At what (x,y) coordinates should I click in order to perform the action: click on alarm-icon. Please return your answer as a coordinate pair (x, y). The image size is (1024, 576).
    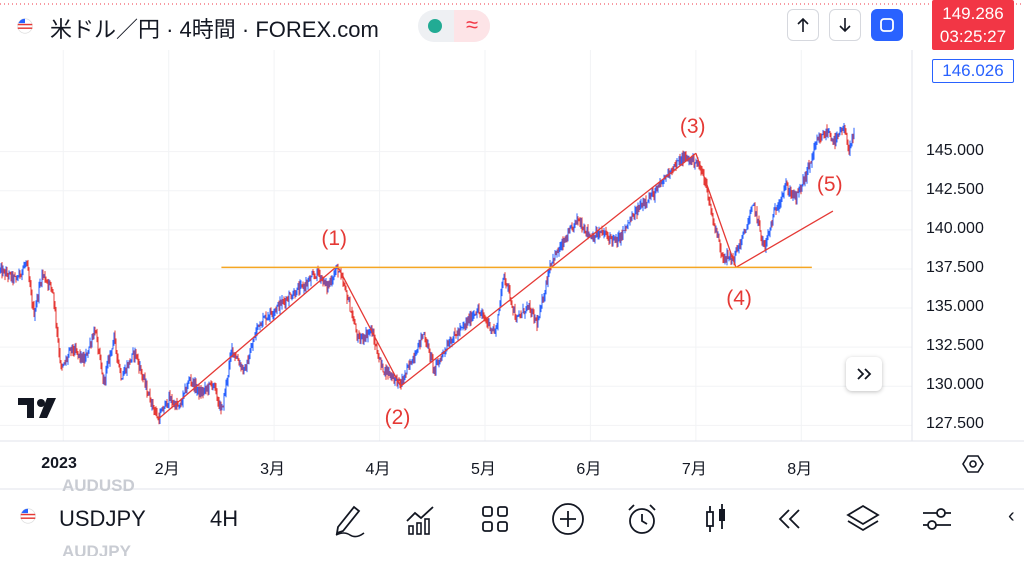
    Looking at the image, I should click on (642, 519).